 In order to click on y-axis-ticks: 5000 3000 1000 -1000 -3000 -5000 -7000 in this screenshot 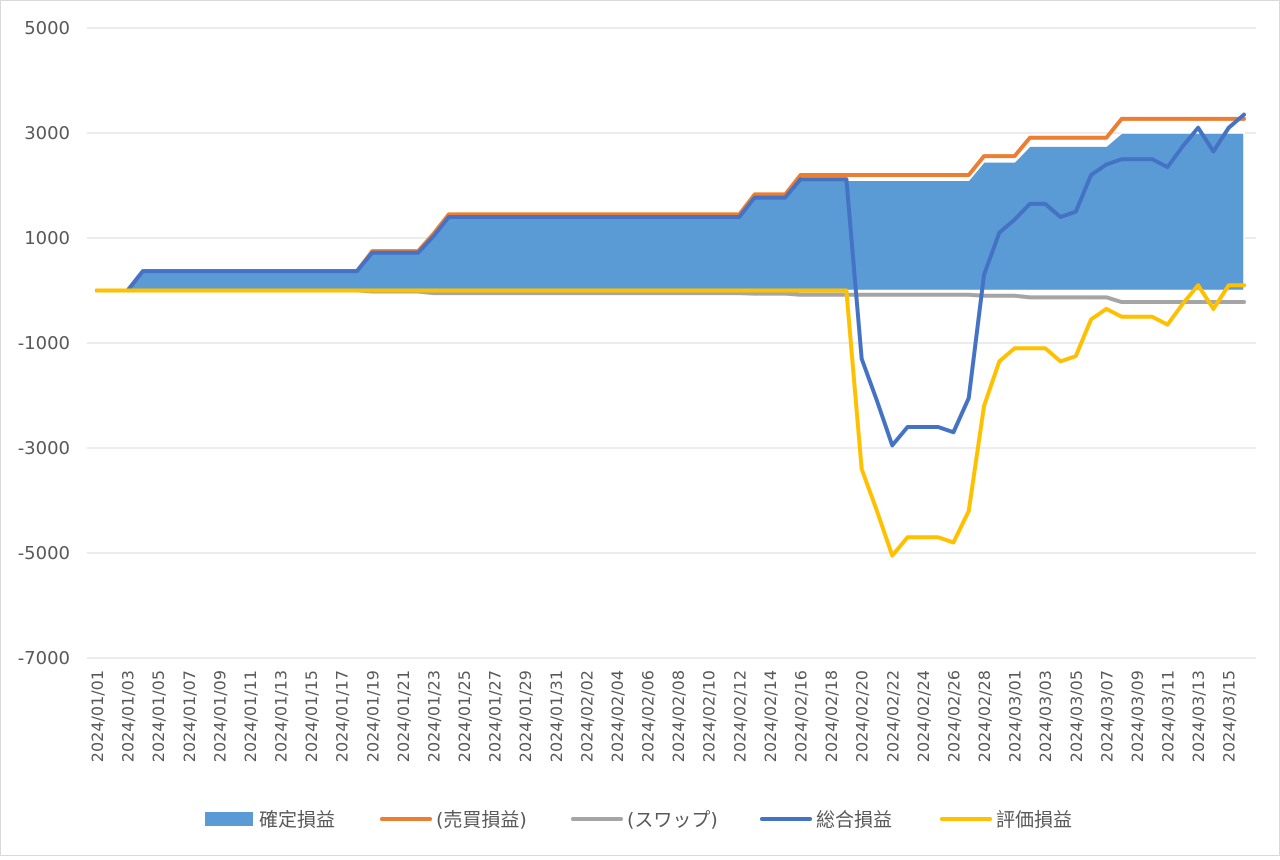, I will do `click(44, 343)`.